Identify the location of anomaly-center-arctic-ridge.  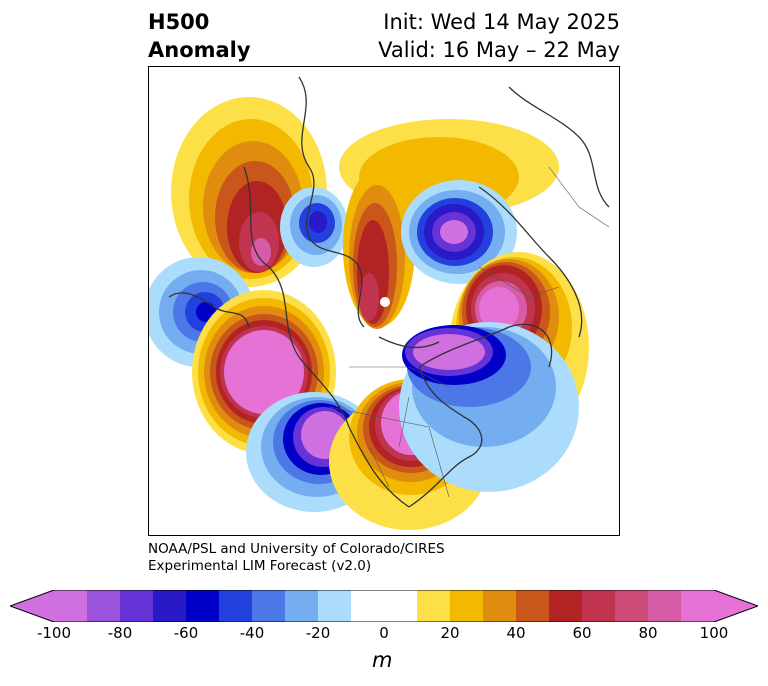
(449, 224).